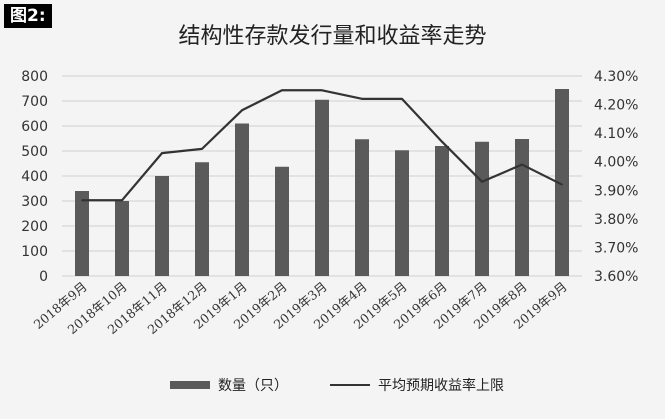  Describe the element at coordinates (253, 386) in the screenshot. I see `legend-label-bars: 数量（只）` at that location.